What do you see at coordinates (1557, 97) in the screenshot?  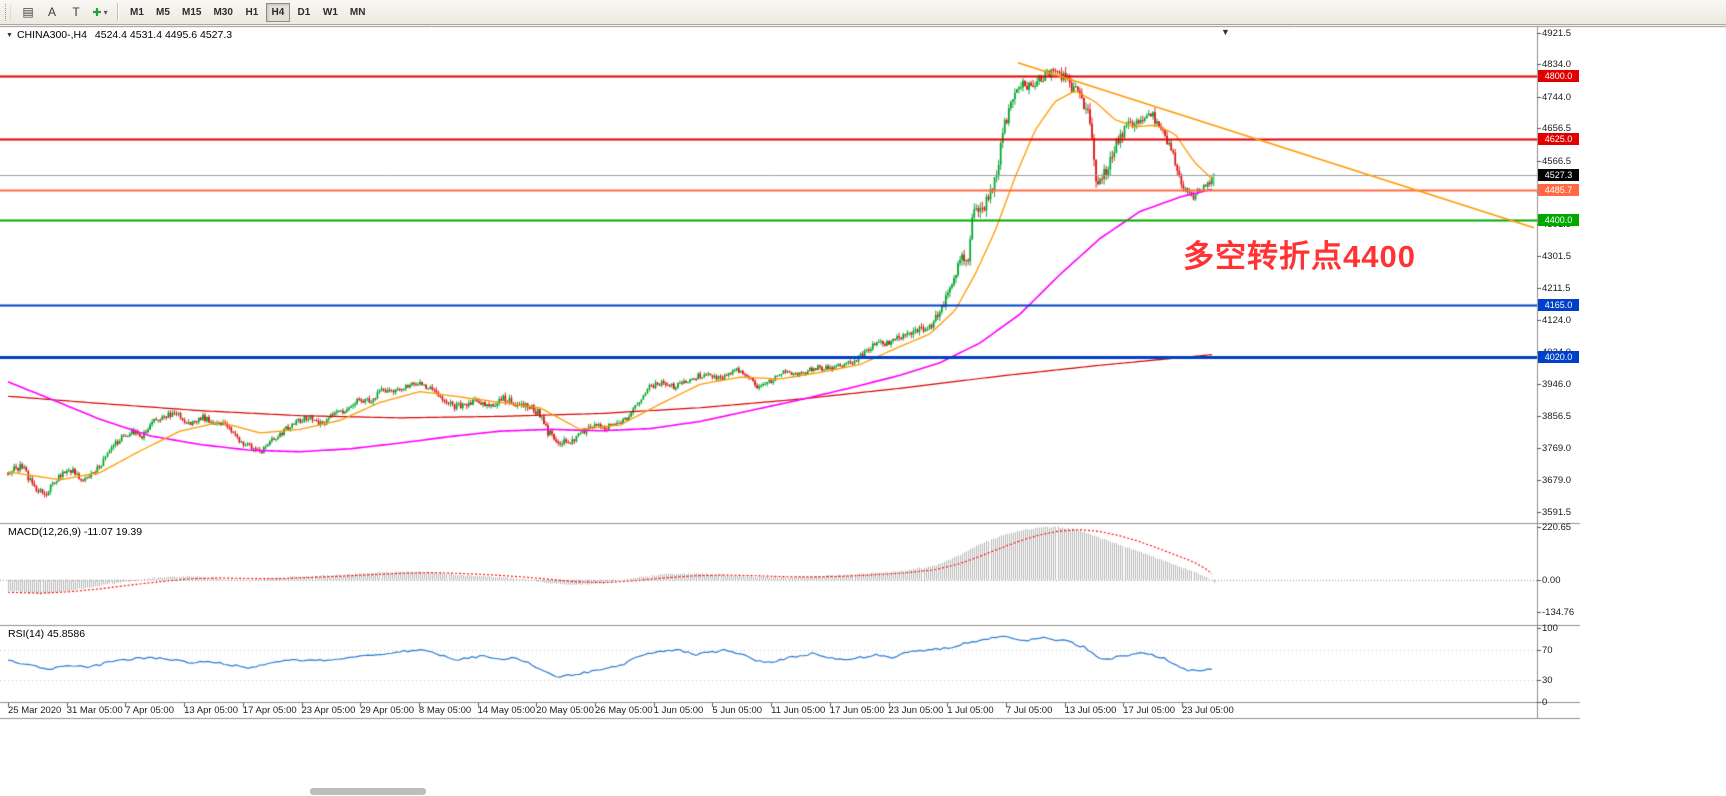 I see `price-tick-label: 4744.0` at bounding box center [1557, 97].